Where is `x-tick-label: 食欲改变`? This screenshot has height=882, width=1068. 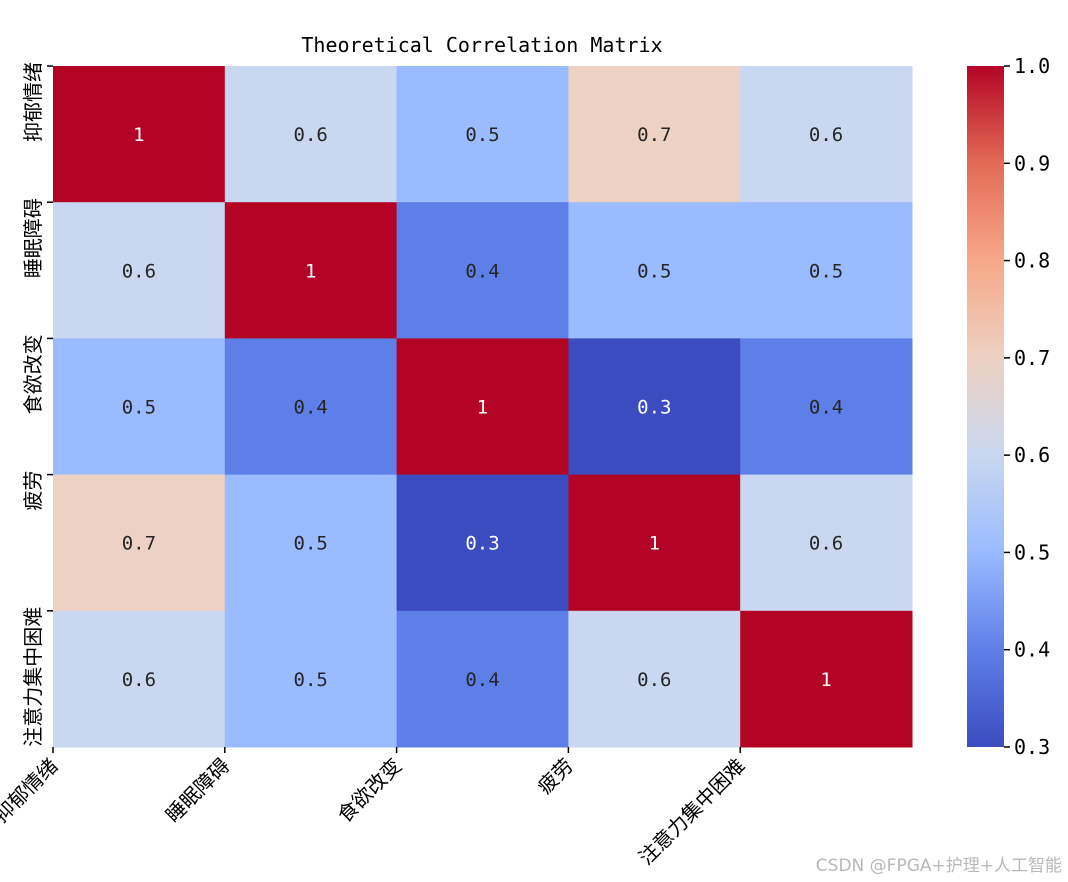
x-tick-label: 食欲改变 is located at coordinates (370, 791).